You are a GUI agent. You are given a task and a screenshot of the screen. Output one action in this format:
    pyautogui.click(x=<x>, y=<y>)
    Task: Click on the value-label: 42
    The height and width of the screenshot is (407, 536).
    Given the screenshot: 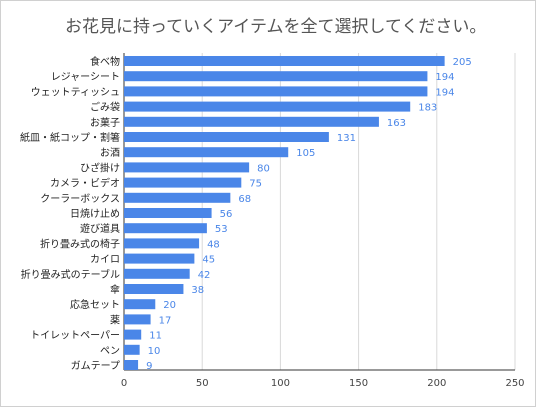 What is the action you would take?
    pyautogui.click(x=204, y=275)
    